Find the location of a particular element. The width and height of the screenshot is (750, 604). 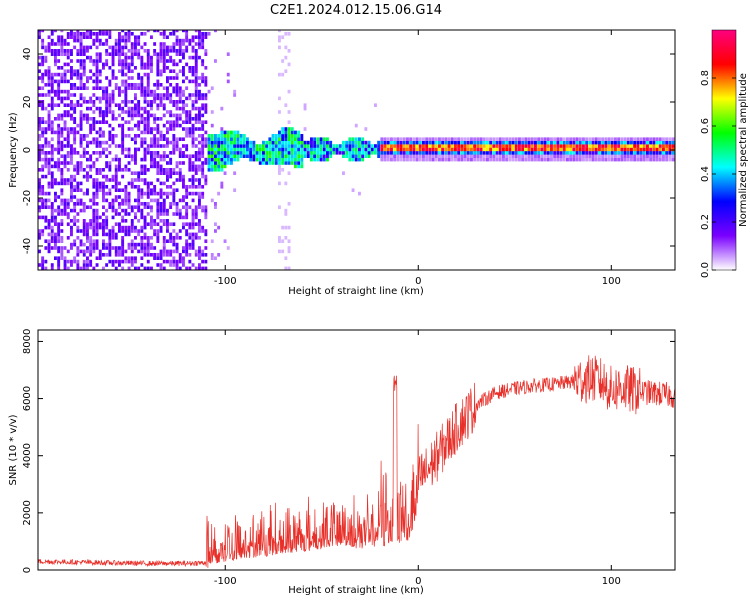

colorbar-label: Normalized spectral amplitude is located at coordinates (743, 150).